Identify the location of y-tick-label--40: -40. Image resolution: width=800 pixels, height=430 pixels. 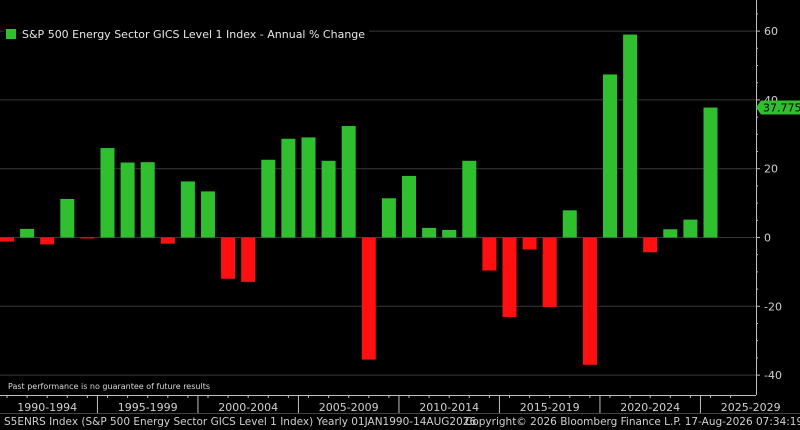
(773, 375).